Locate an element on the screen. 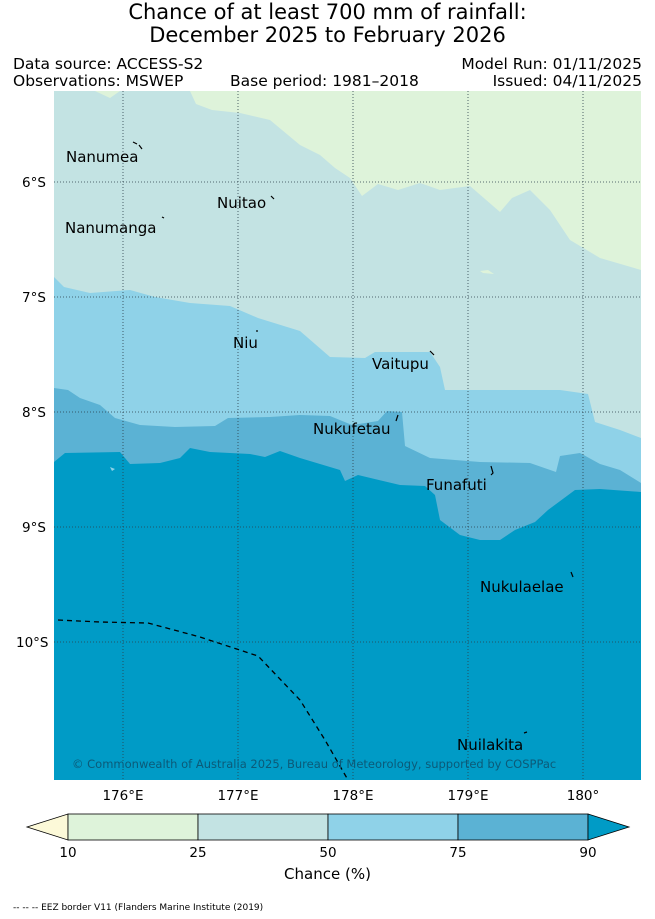 The height and width of the screenshot is (919, 655). title-line-1: Chance of at least 700 mm of rainfall: is located at coordinates (327, 12).